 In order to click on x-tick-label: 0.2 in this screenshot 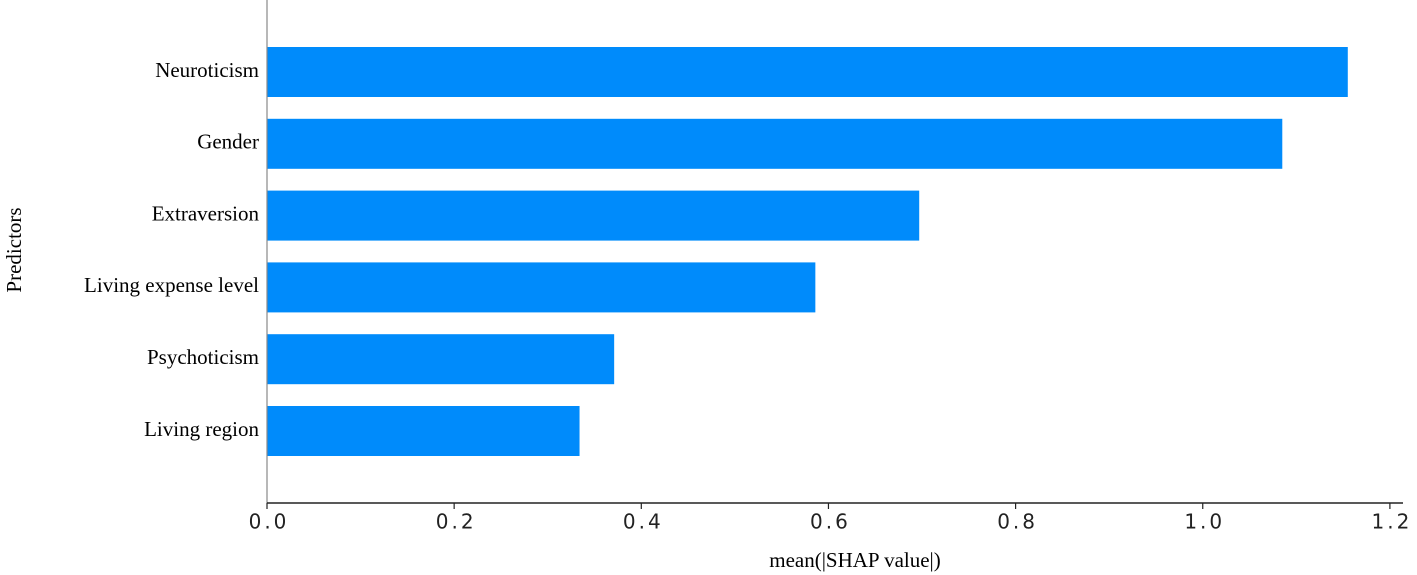, I will do `click(456, 522)`.